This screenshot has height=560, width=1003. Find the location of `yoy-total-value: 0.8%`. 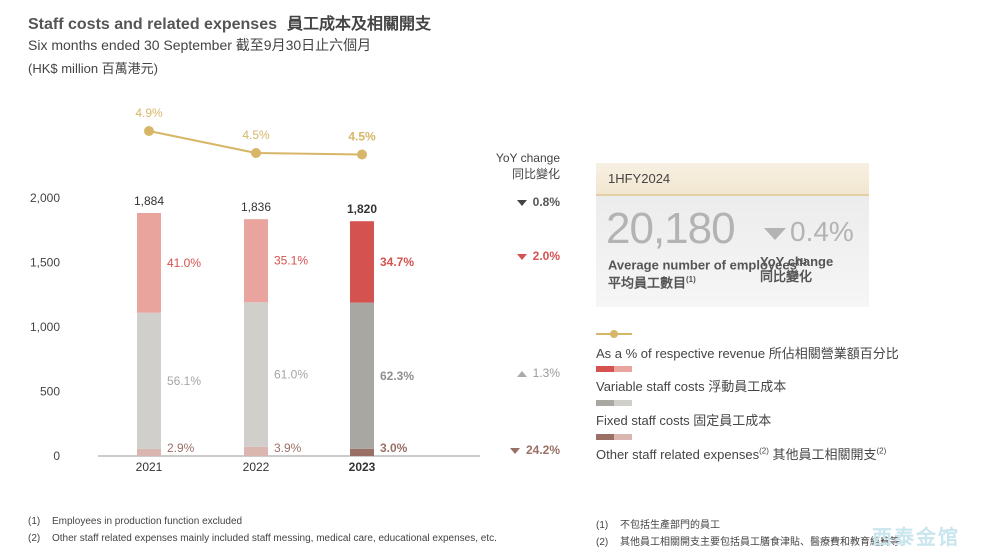

yoy-total-value: 0.8% is located at coordinates (546, 202).